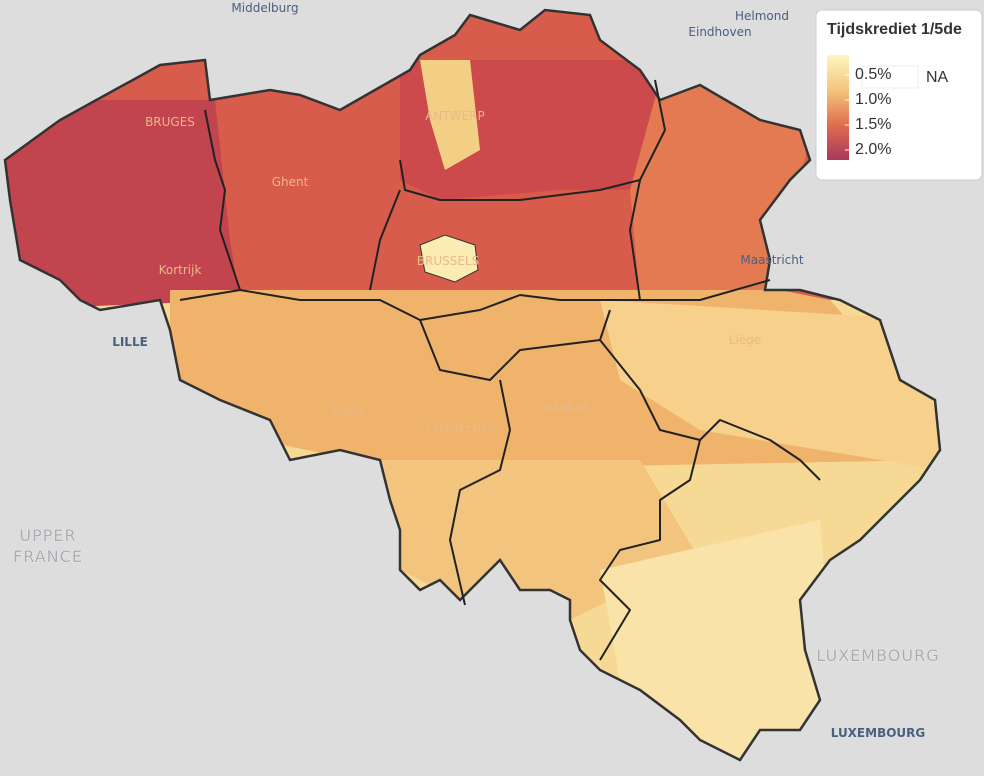 The width and height of the screenshot is (984, 776). I want to click on place-label: Mons, so click(347, 411).